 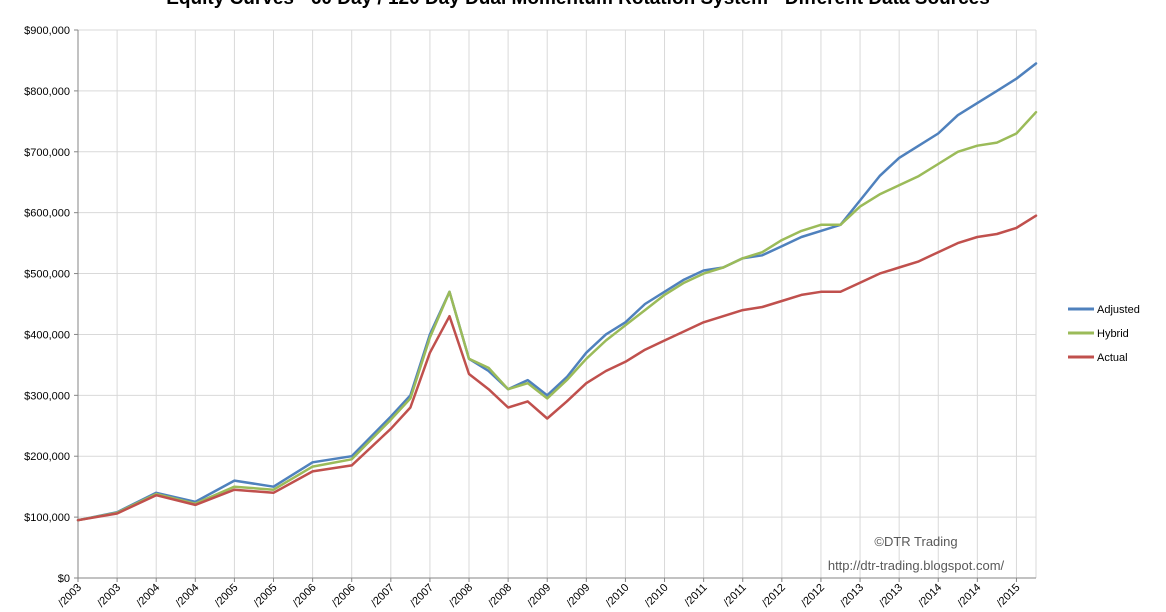 What do you see at coordinates (1113, 334) in the screenshot?
I see `legend-label-hybrid: Hybrid` at bounding box center [1113, 334].